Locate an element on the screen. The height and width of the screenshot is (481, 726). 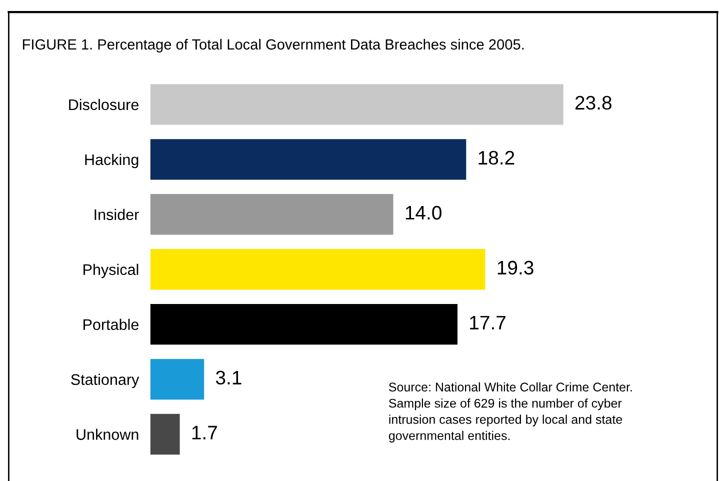
y-tick-label: Disclosure is located at coordinates (103, 104).